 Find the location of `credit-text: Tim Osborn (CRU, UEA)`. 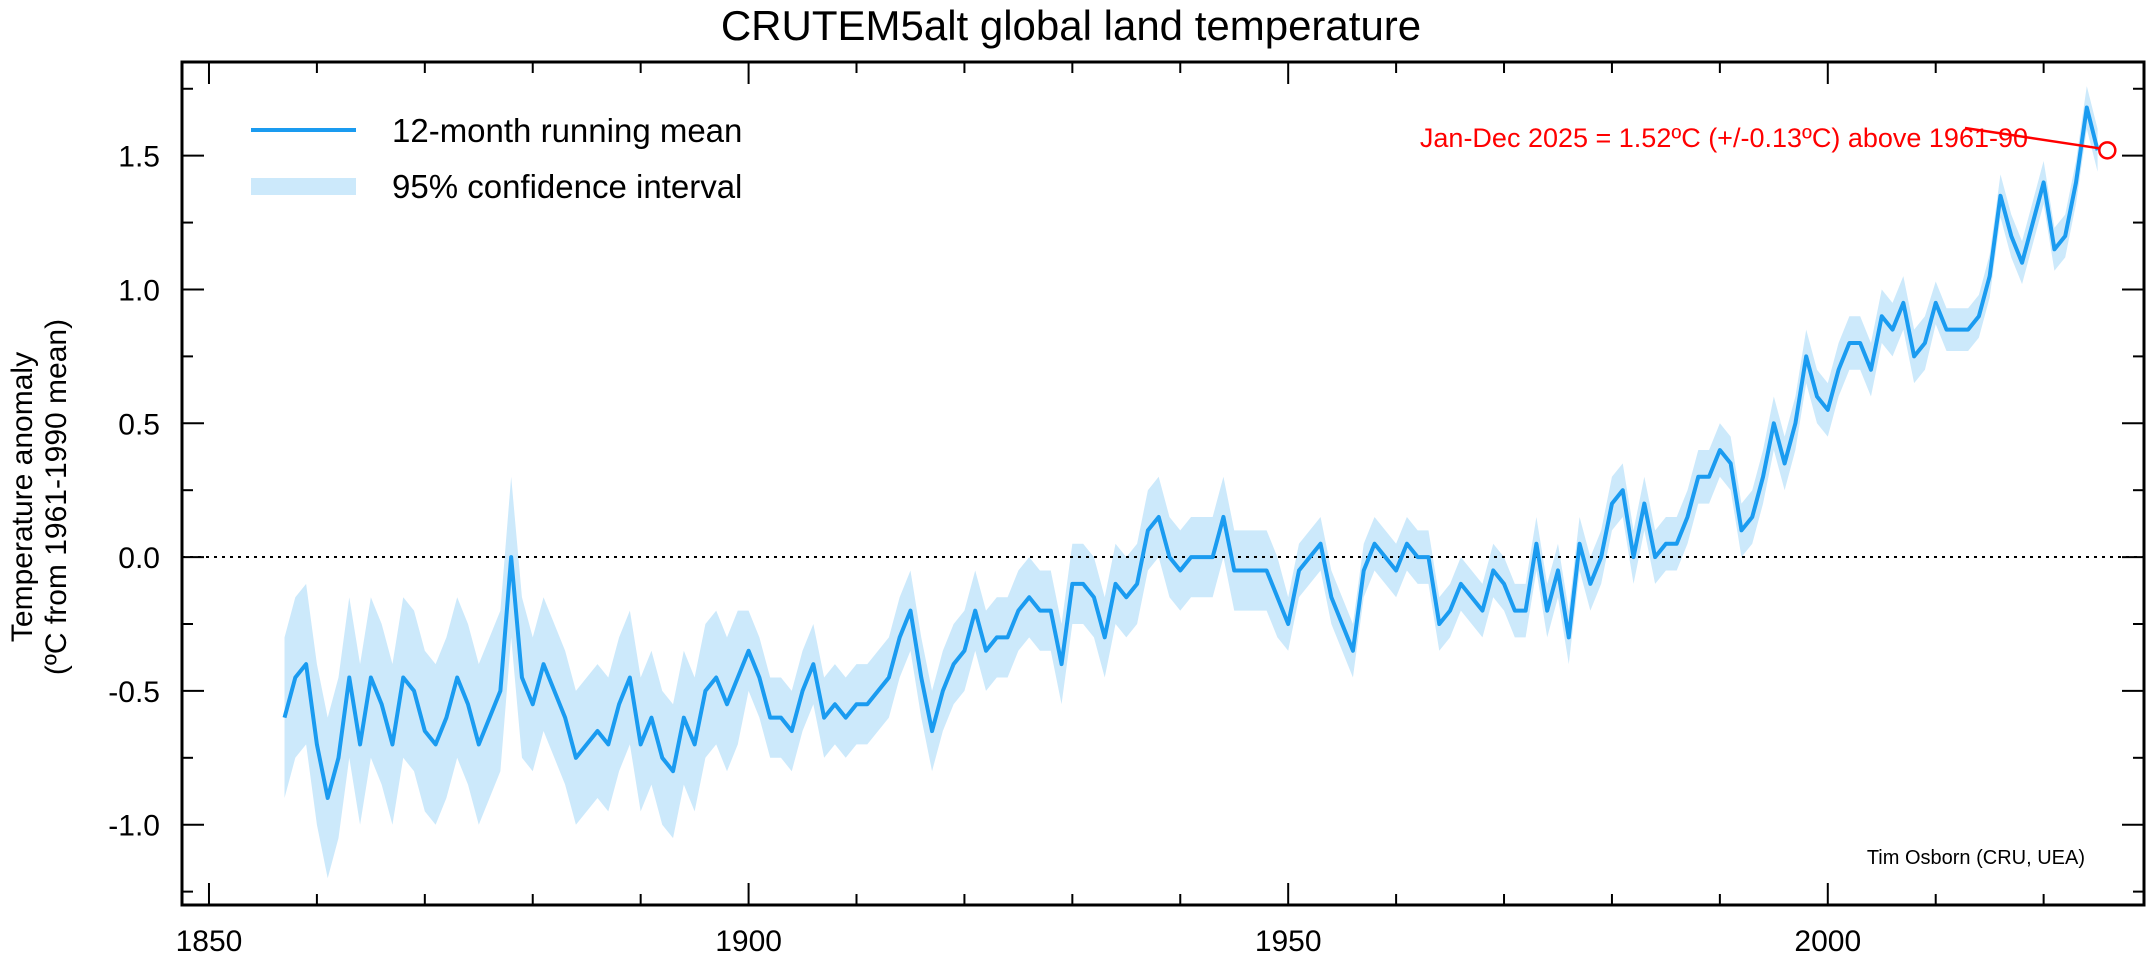

credit-text: Tim Osborn (CRU, UEA) is located at coordinates (1976, 858).